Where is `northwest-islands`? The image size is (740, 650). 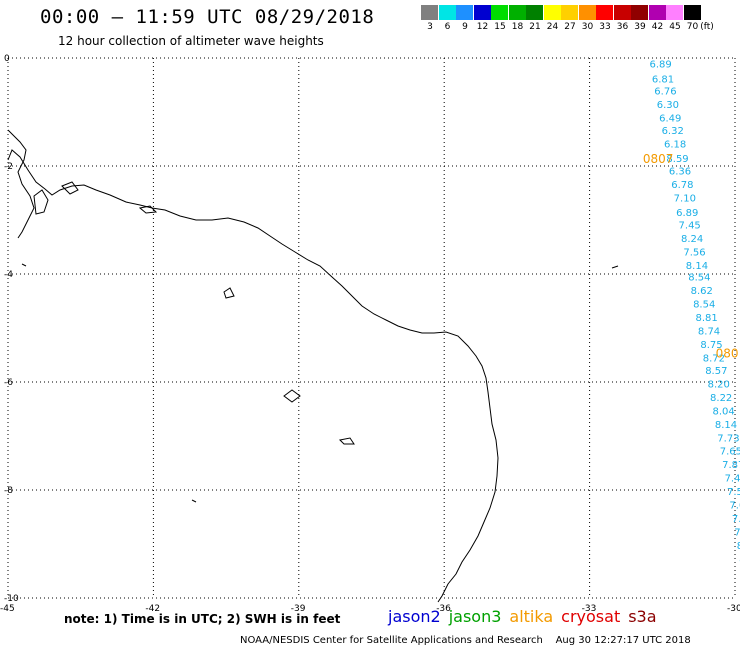
northwest-islands is located at coordinates (56, 198).